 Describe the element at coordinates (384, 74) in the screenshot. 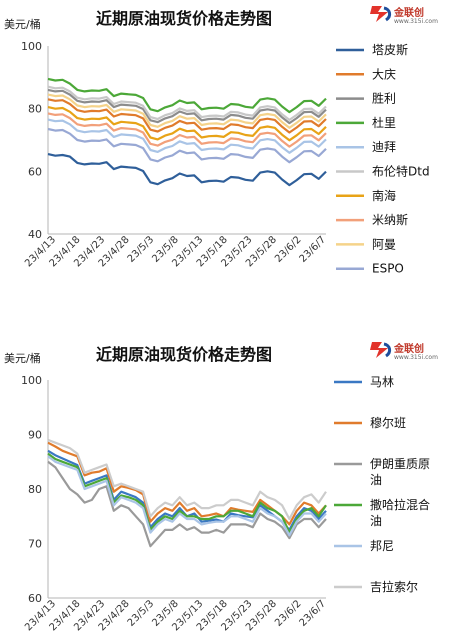

I see `legend-label: 大庆` at that location.